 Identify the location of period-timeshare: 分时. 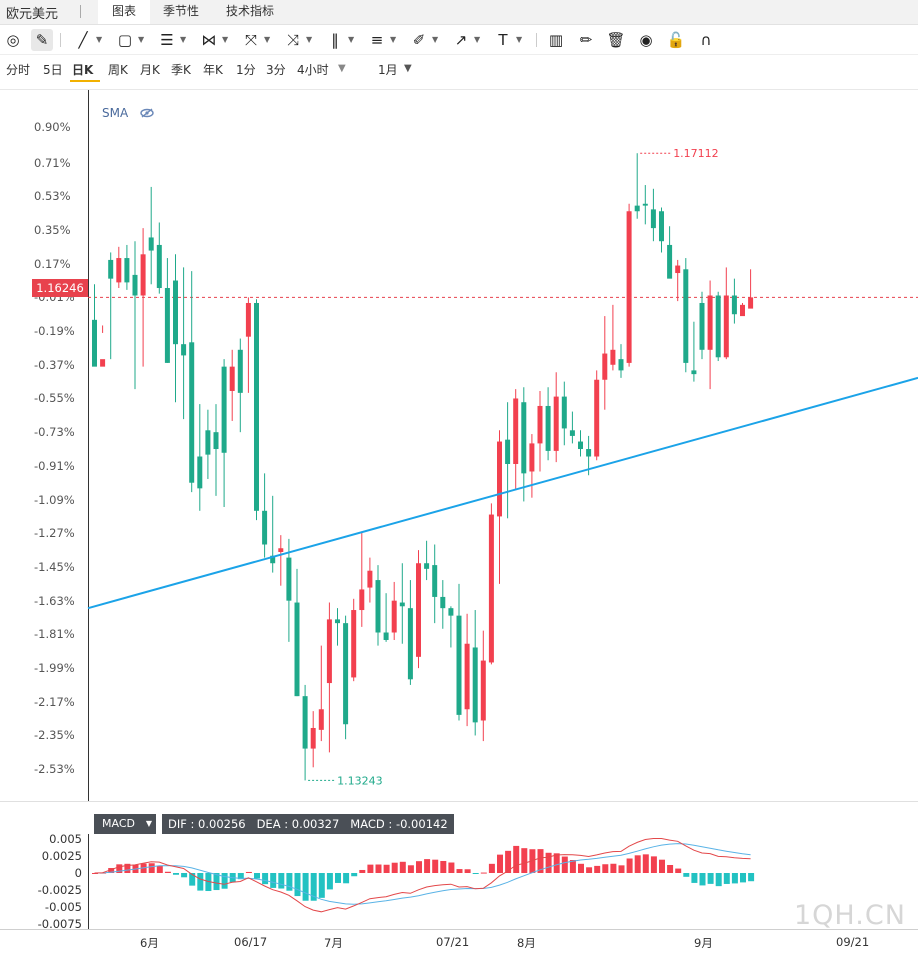
(18, 70).